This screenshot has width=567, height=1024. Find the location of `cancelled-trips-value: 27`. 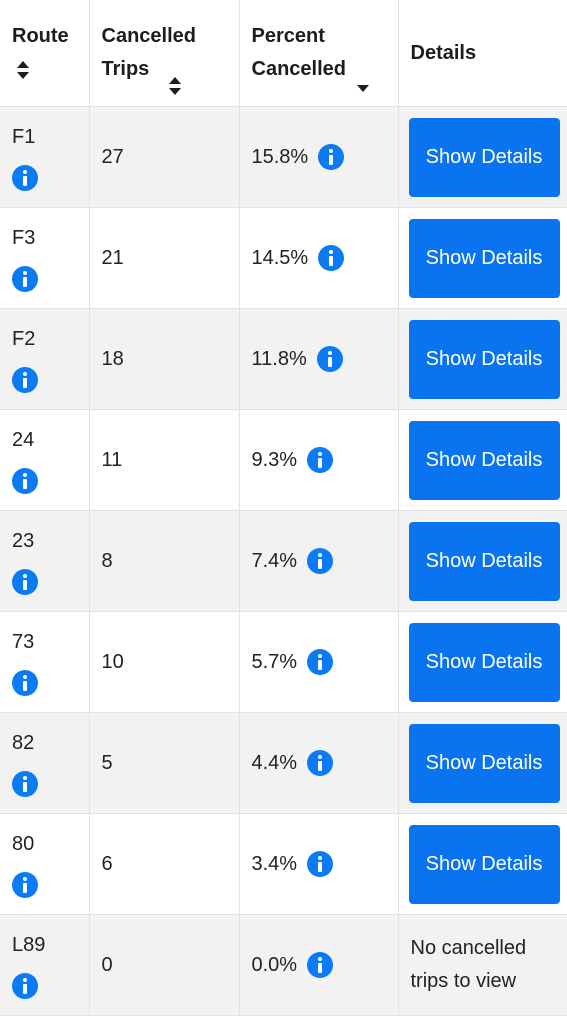

cancelled-trips-value: 27 is located at coordinates (112, 156).